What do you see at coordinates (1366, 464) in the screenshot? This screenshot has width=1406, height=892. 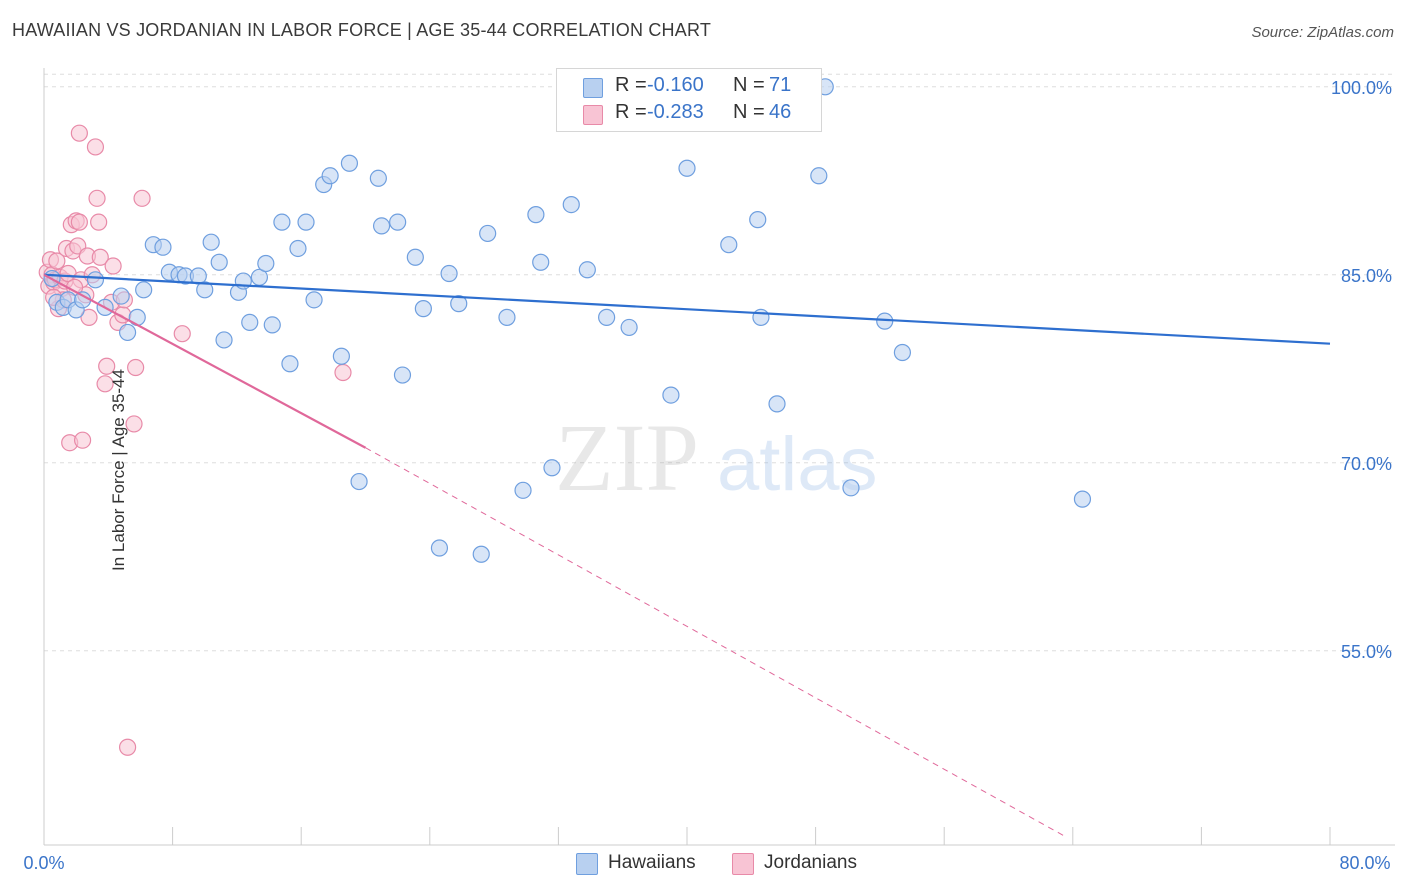 I see `y-tick-label: 70.0%` at bounding box center [1366, 464].